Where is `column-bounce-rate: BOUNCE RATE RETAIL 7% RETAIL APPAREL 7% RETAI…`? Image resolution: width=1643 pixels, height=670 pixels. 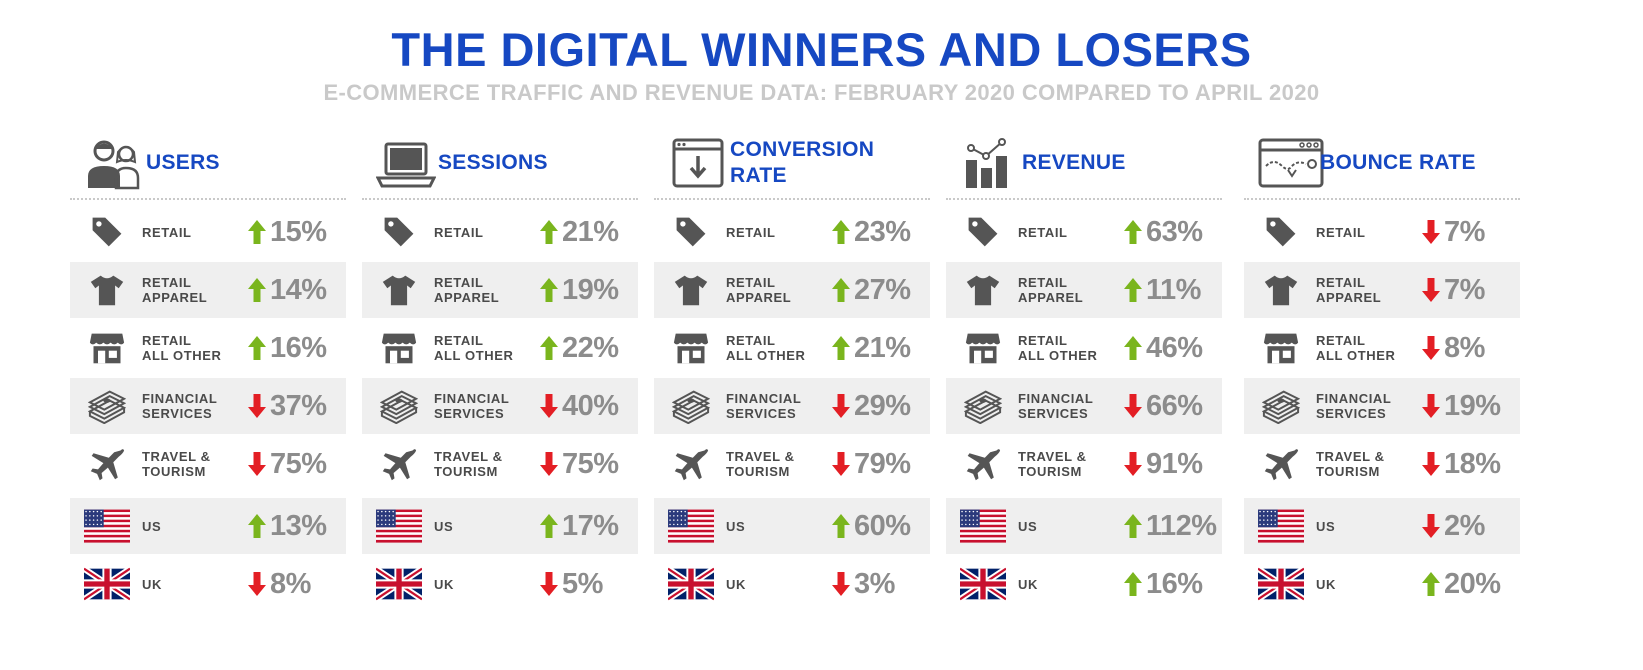
column-bounce-rate: BOUNCE RATE RETAIL 7% RETAIL APPAREL 7% RETAI… is located at coordinates (1382, 365).